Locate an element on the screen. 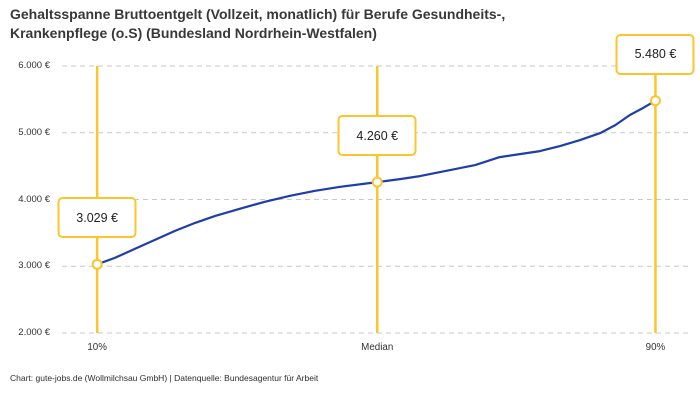  y-axis-tick-label: 5.000 € is located at coordinates (34, 132).